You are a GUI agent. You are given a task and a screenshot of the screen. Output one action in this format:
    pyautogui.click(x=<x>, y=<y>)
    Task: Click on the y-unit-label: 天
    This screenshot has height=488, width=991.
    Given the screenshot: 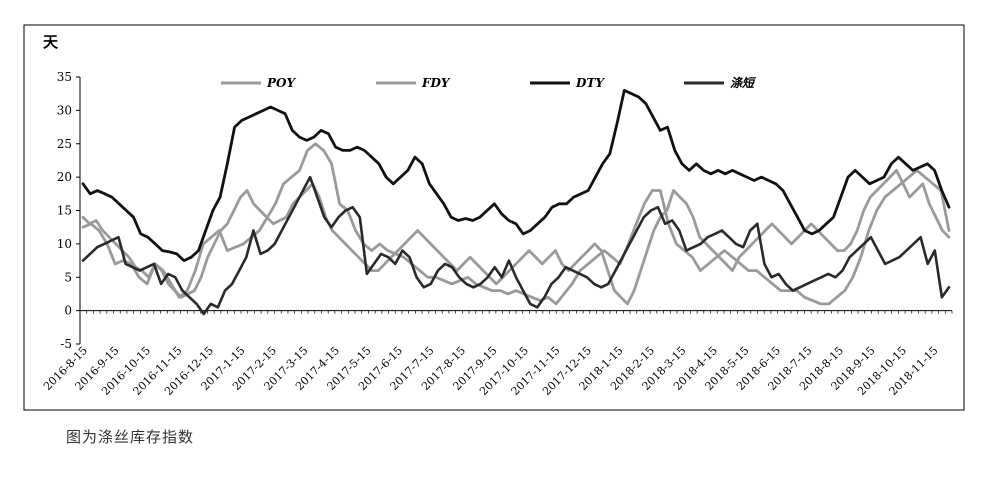 What is the action you would take?
    pyautogui.click(x=51, y=42)
    